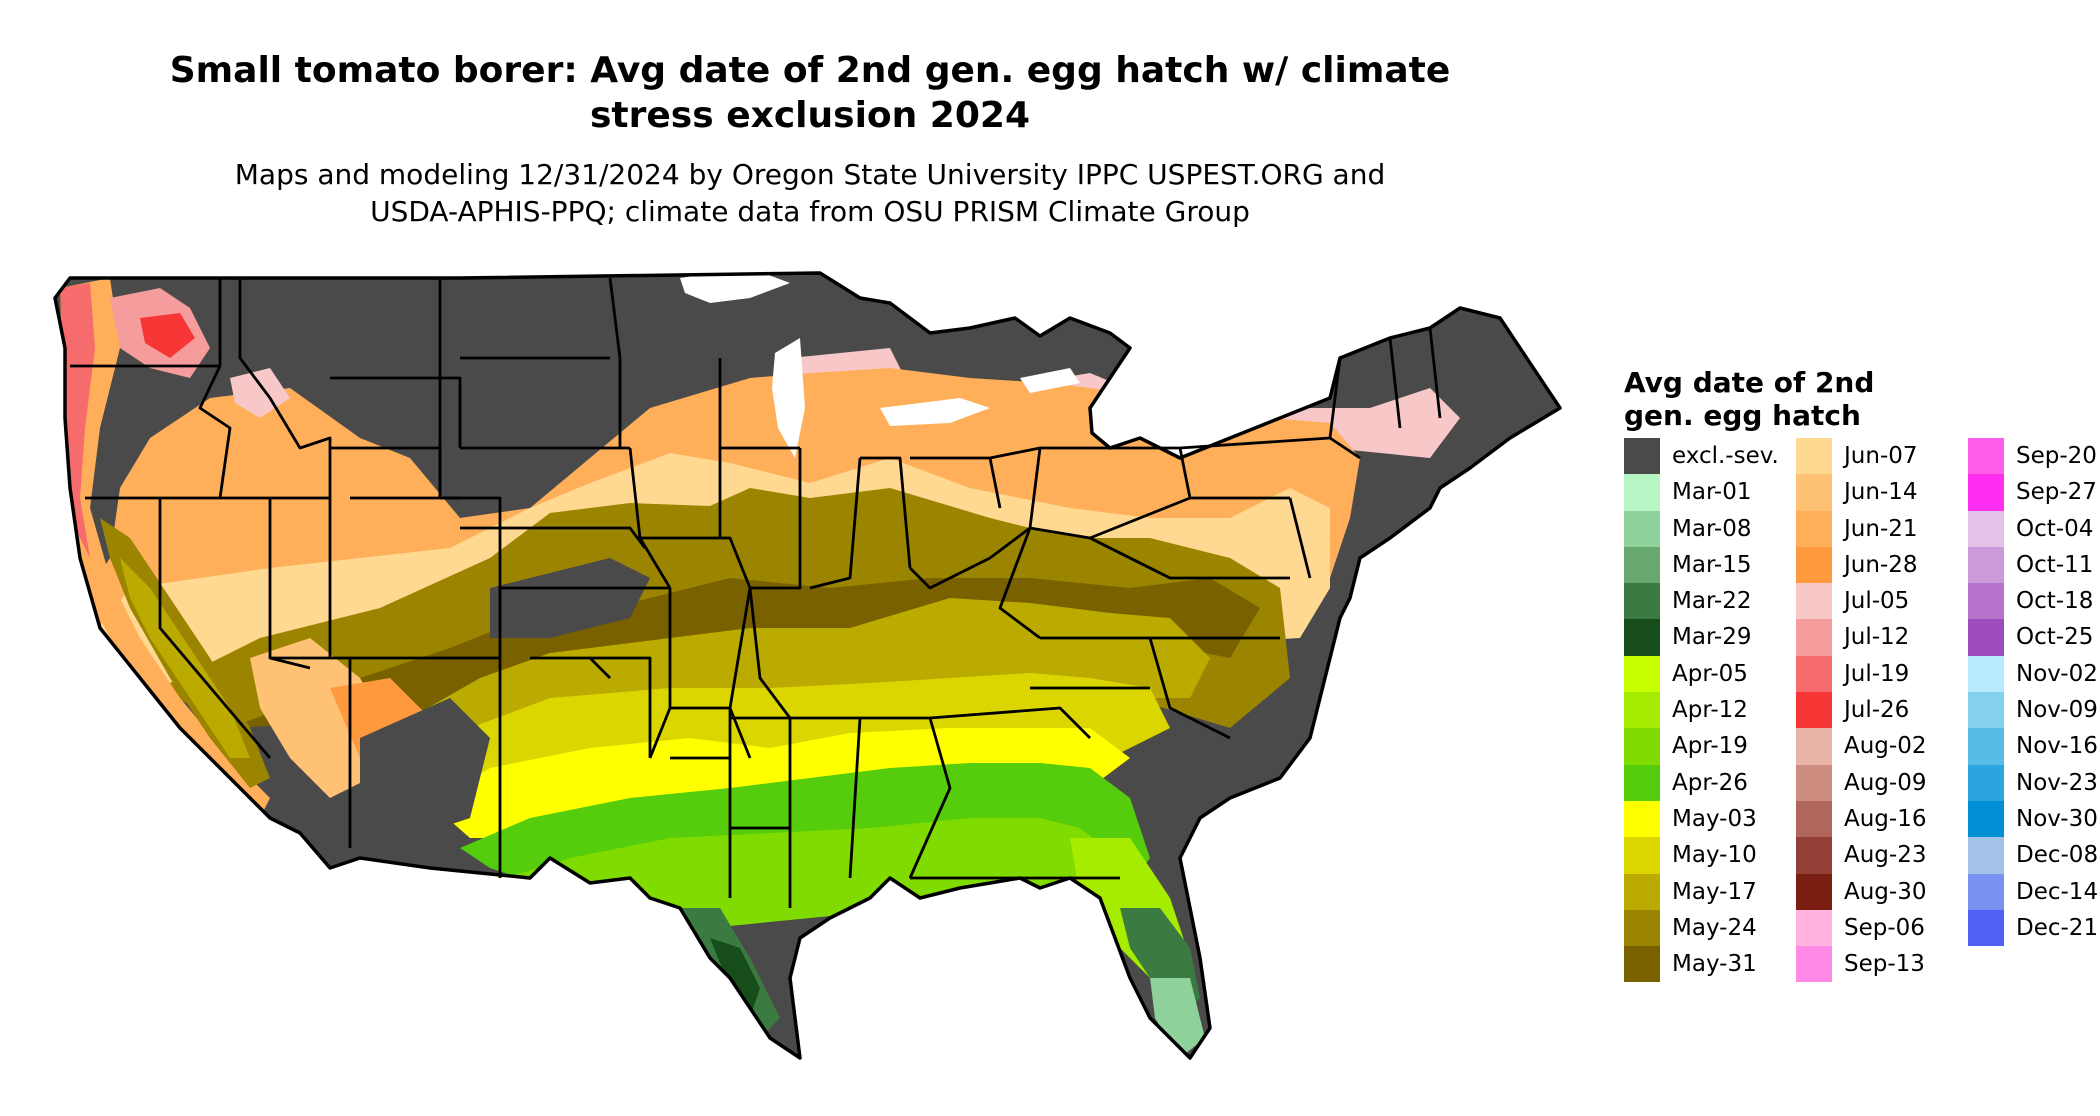 Image resolution: width=2100 pixels, height=1116 pixels. Describe the element at coordinates (1714, 891) in the screenshot. I see `legend-label: May-17` at that location.